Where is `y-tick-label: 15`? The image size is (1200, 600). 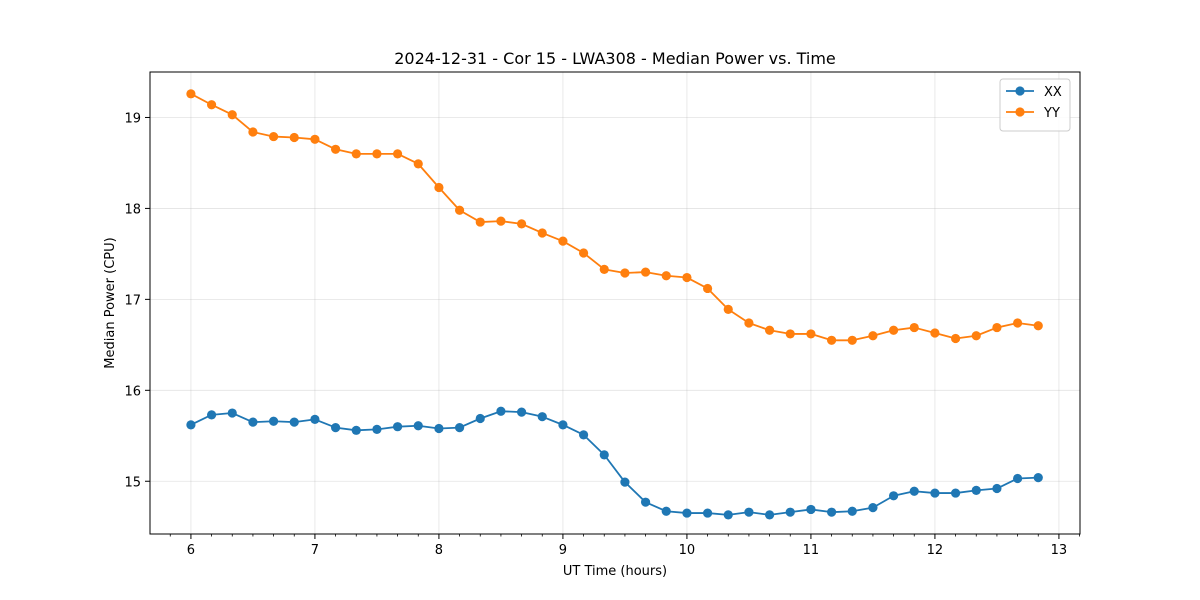
y-tick-label: 15 is located at coordinates (132, 482).